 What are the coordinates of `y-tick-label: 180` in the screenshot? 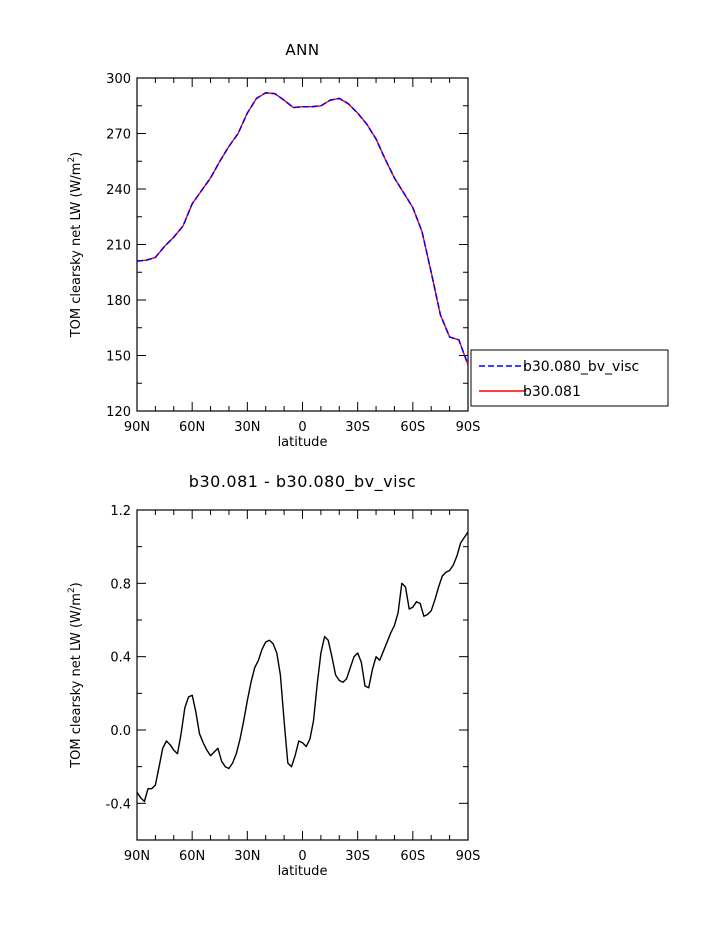 It's located at (118, 301).